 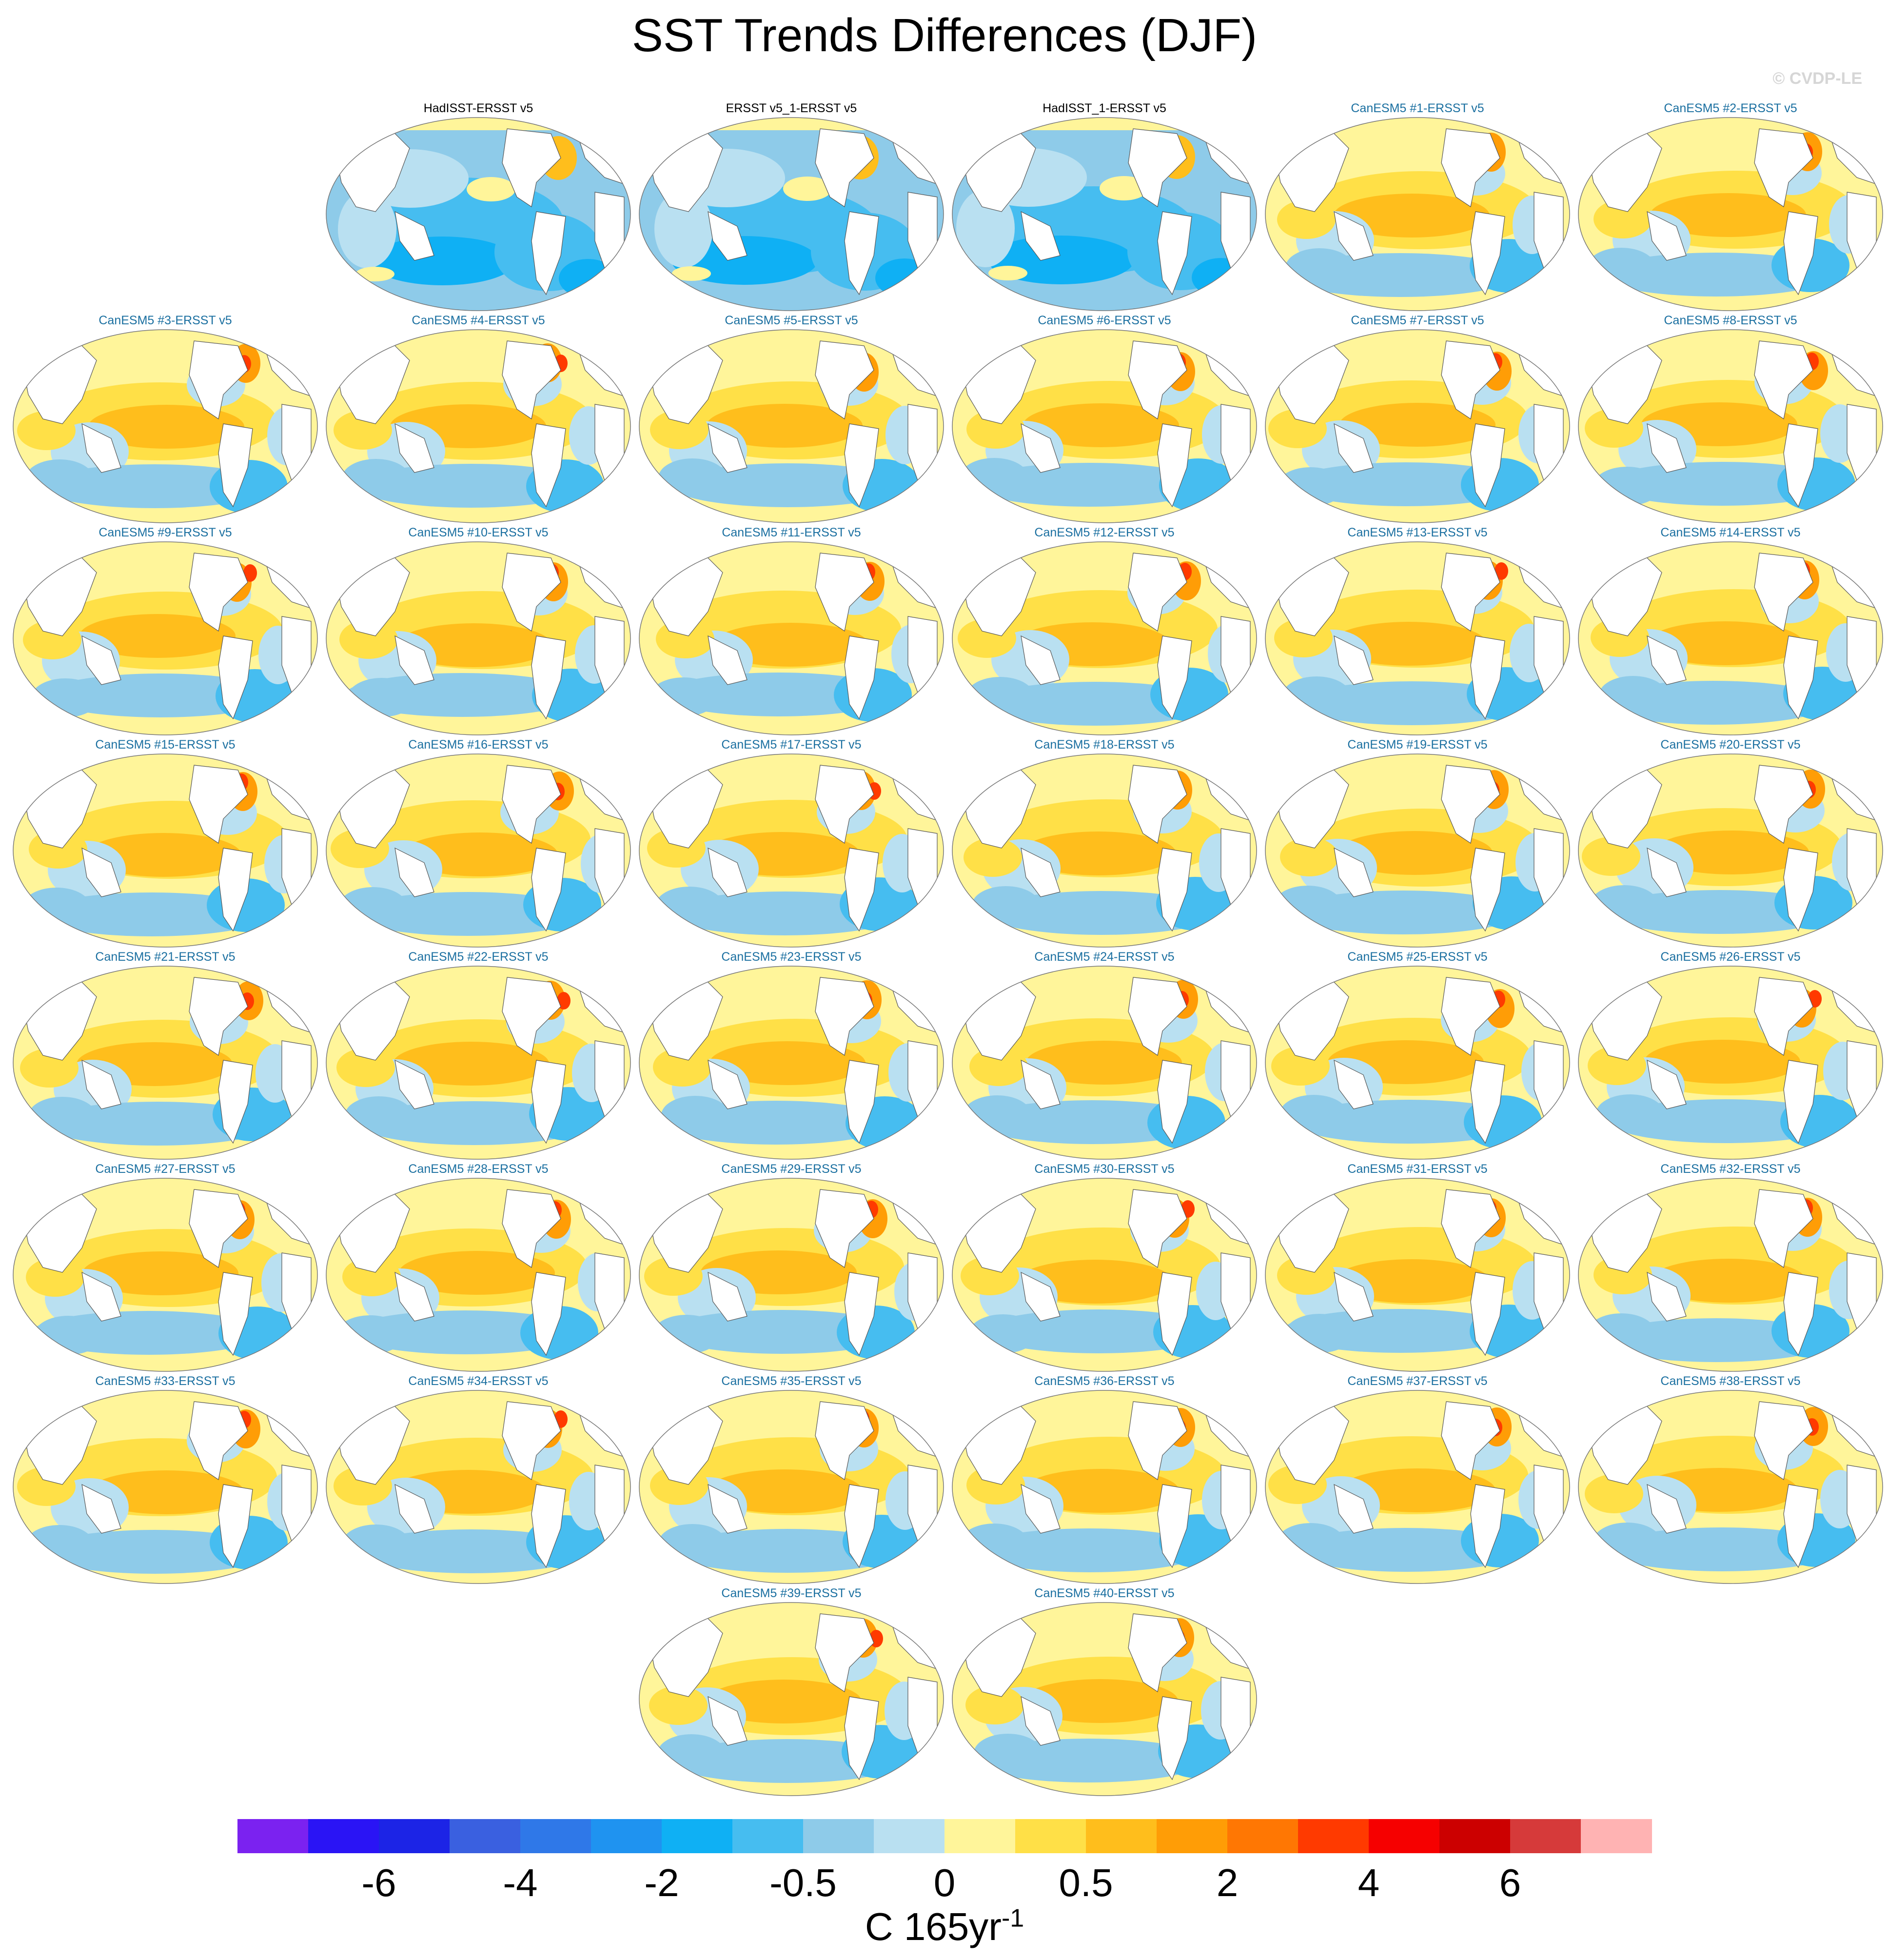 I want to click on panel-title: CanESM5 #38-ERSST v5, so click(x=1730, y=1381).